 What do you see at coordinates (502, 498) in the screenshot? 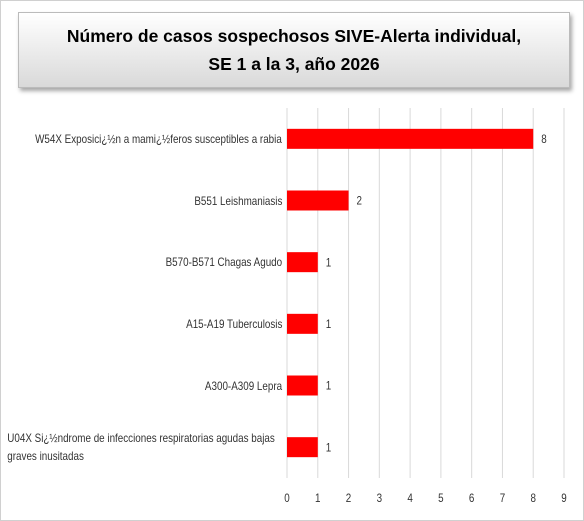
I see `x-tick-label: 7` at bounding box center [502, 498].